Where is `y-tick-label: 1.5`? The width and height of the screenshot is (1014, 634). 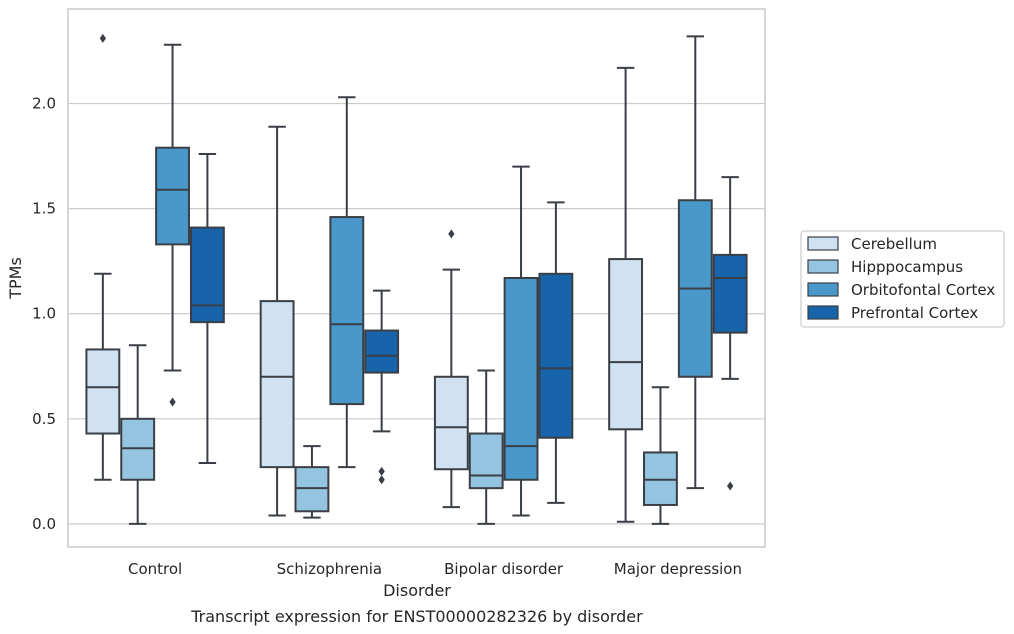
y-tick-label: 1.5 is located at coordinates (44, 209).